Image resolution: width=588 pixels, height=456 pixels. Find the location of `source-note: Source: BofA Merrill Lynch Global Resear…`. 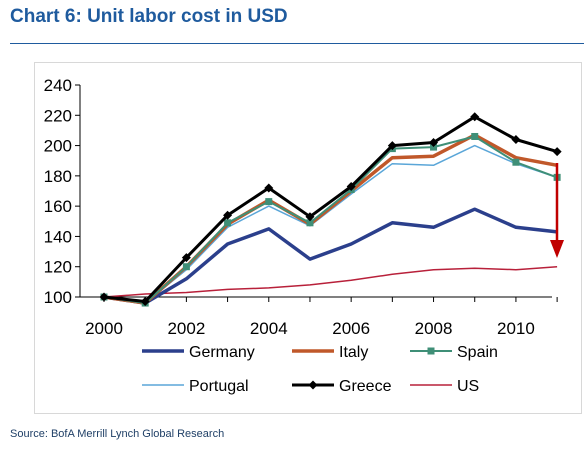

source-note: Source: BofA Merrill Lynch Global Resear… is located at coordinates (117, 434).